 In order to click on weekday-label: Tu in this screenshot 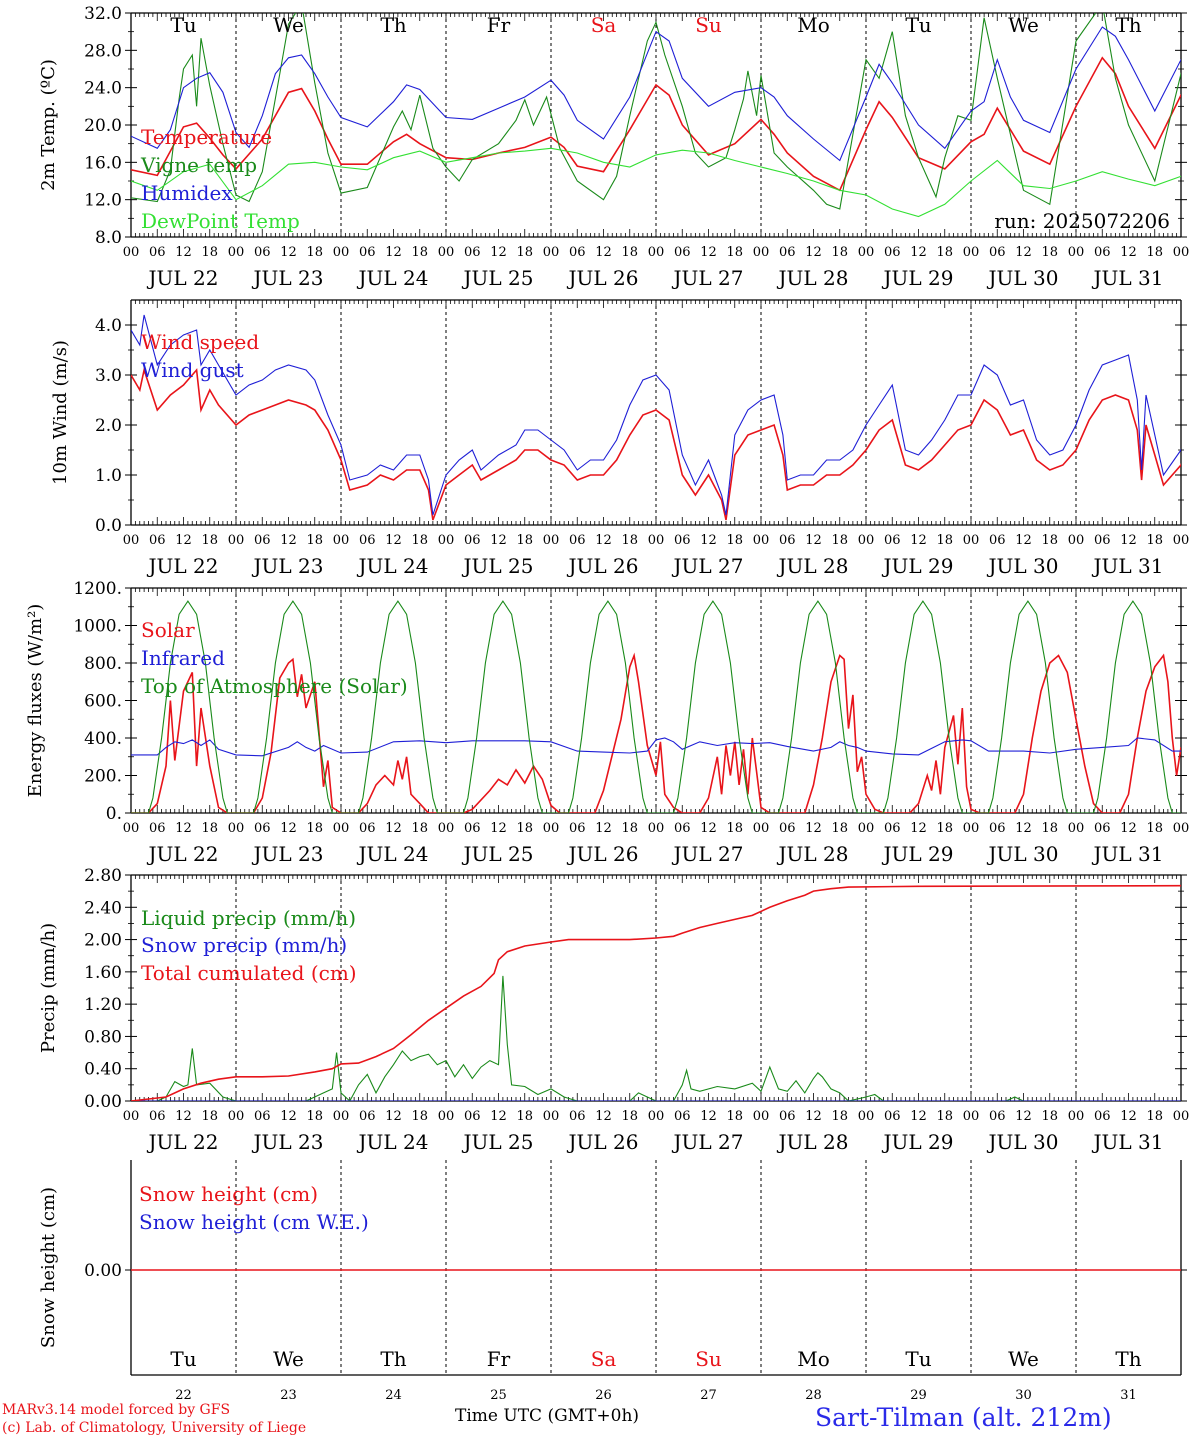, I will do `click(183, 1359)`.